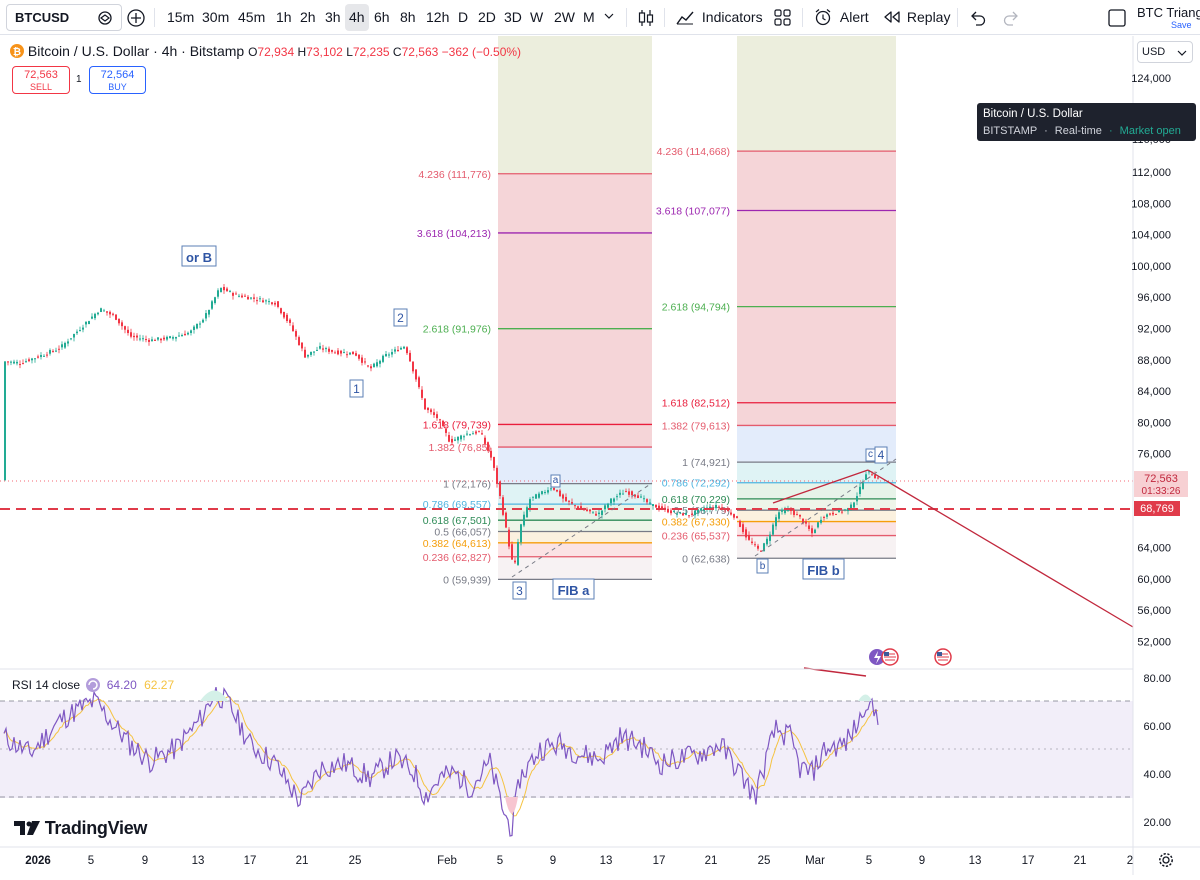 Image resolution: width=1200 pixels, height=880 pixels. Describe the element at coordinates (1028, 861) in the screenshot. I see `time-axis-label: 17` at that location.